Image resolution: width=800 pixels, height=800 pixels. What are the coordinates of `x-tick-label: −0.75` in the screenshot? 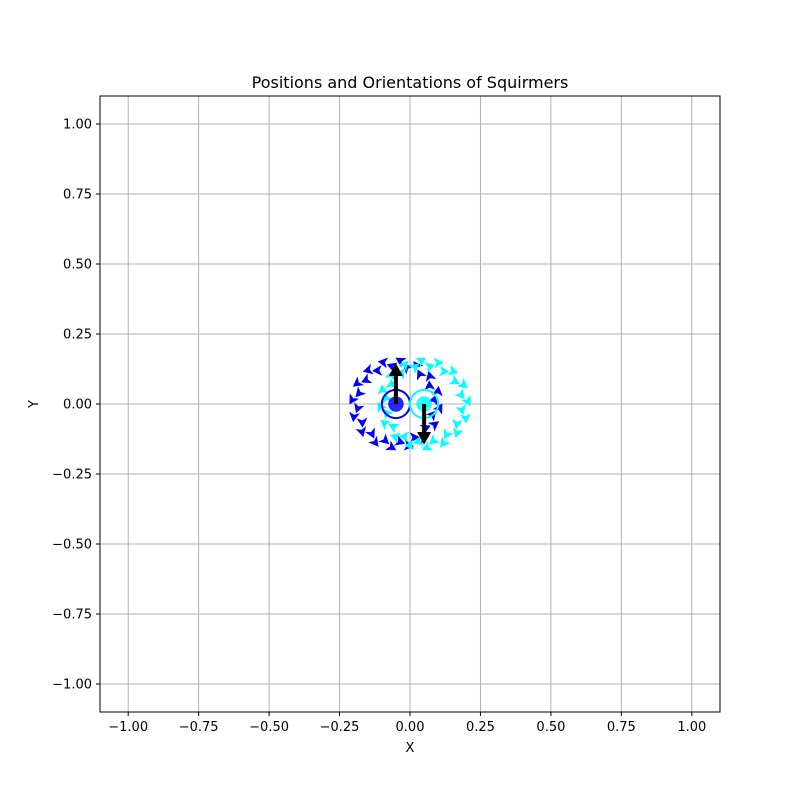 It's located at (199, 727).